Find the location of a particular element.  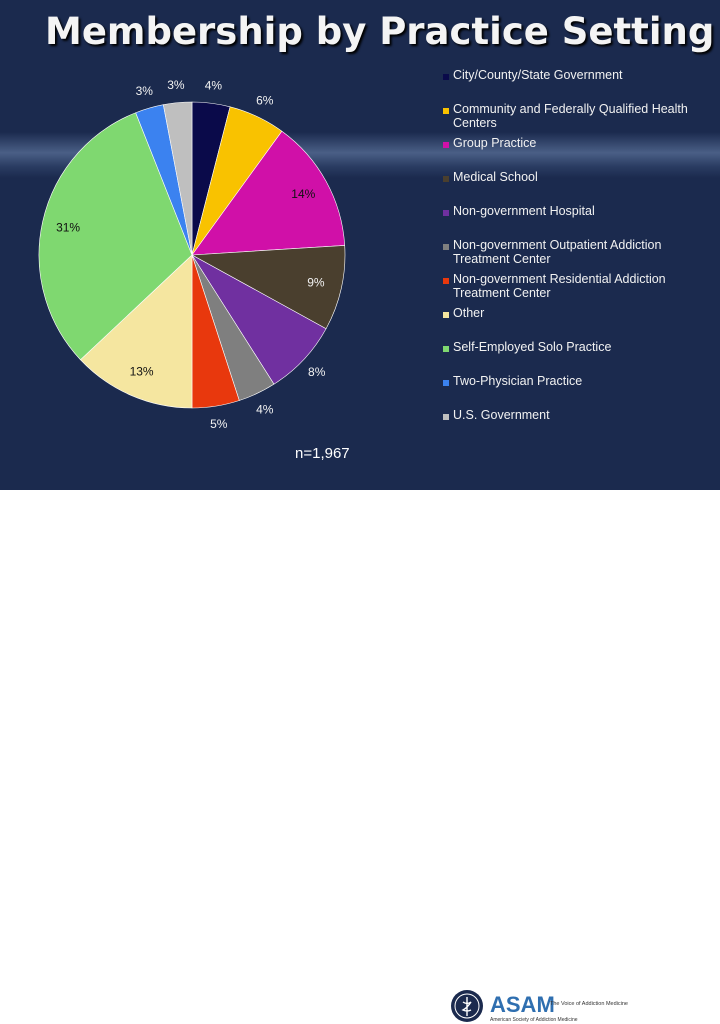

data-label-u-s-government: 3% is located at coordinates (176, 85).